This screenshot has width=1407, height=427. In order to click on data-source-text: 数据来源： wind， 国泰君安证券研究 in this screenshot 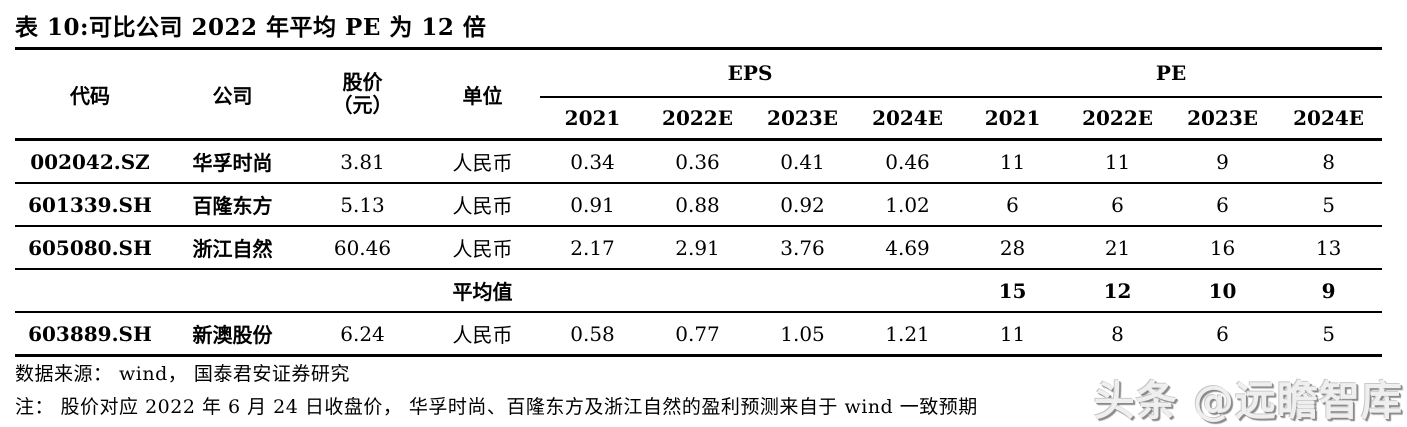, I will do `click(182, 374)`.